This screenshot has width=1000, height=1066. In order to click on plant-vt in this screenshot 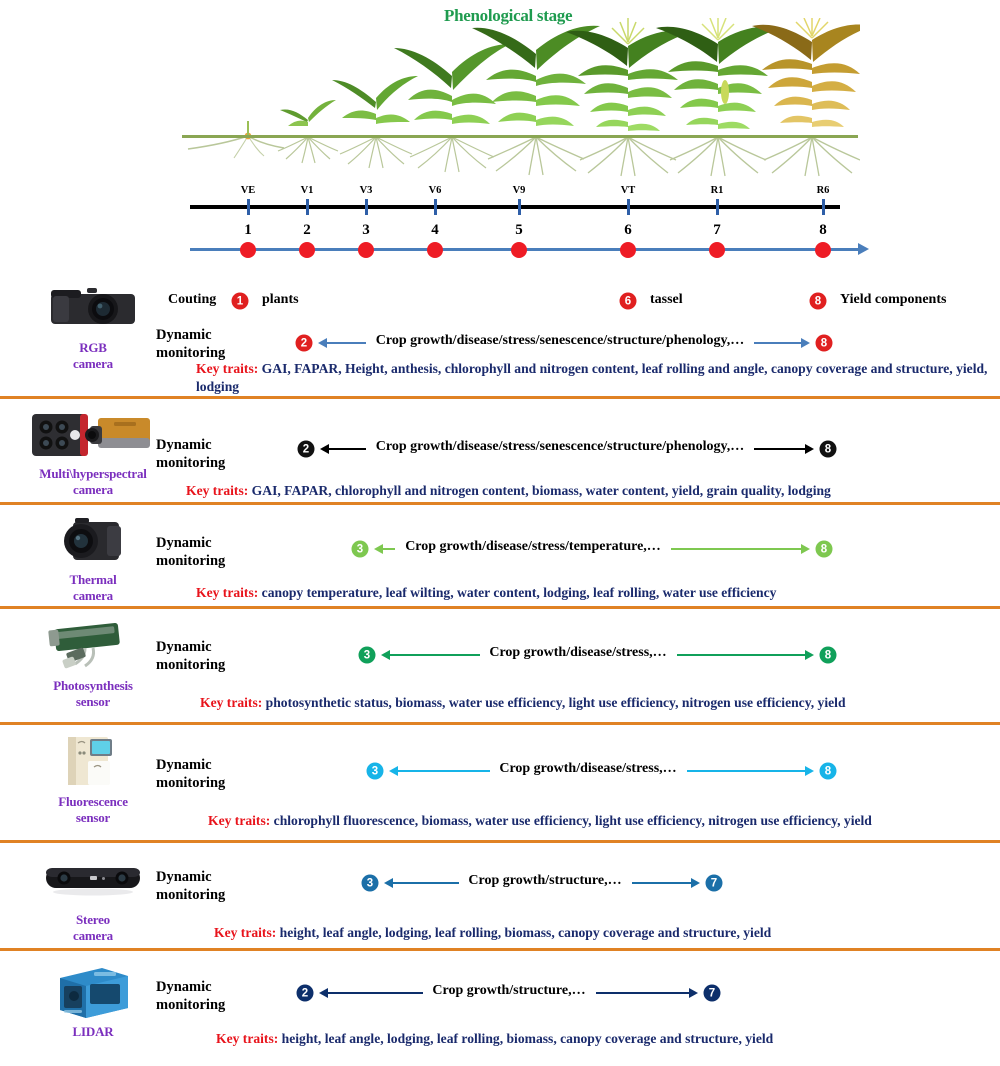, I will do `click(628, 97)`.